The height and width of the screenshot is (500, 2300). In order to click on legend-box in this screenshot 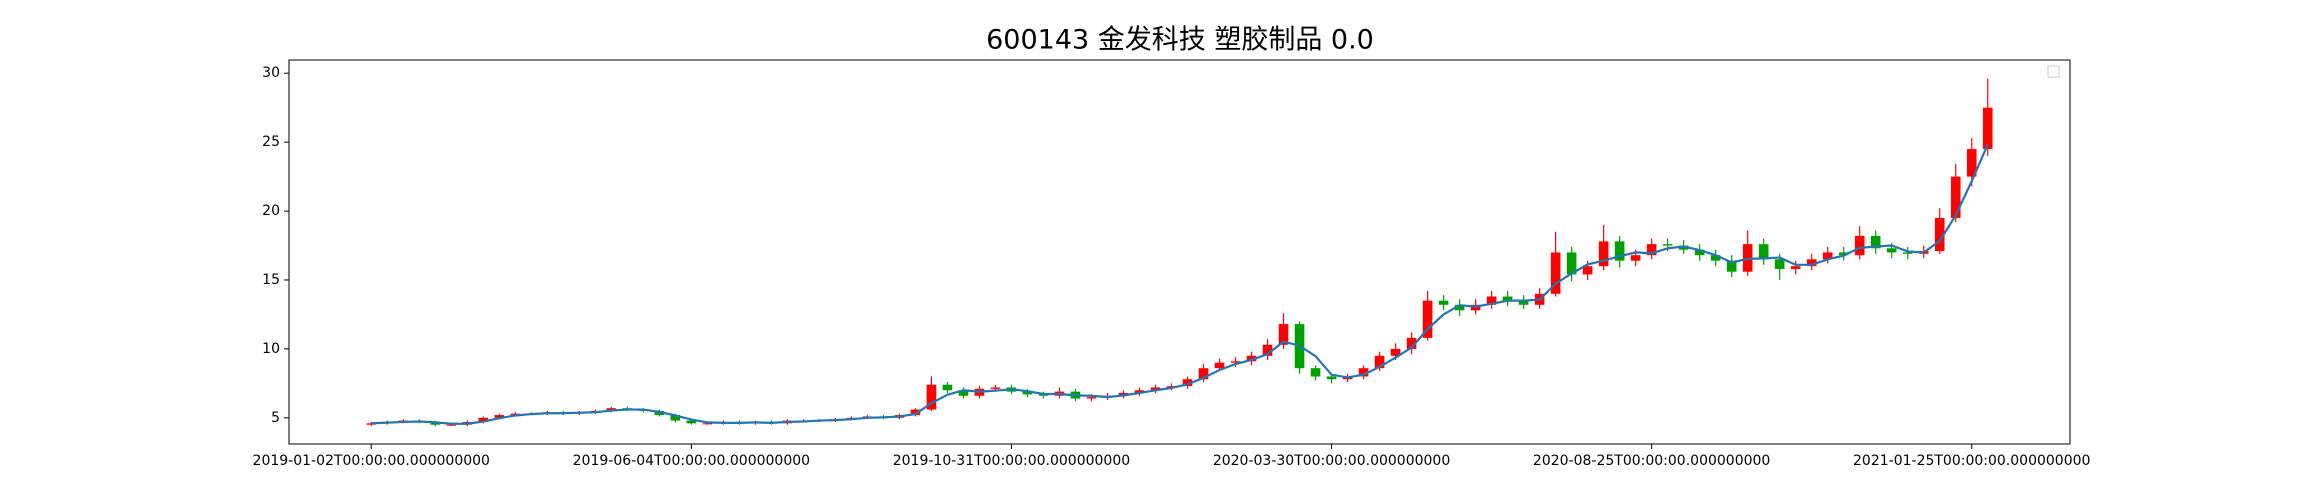, I will do `click(2053, 71)`.